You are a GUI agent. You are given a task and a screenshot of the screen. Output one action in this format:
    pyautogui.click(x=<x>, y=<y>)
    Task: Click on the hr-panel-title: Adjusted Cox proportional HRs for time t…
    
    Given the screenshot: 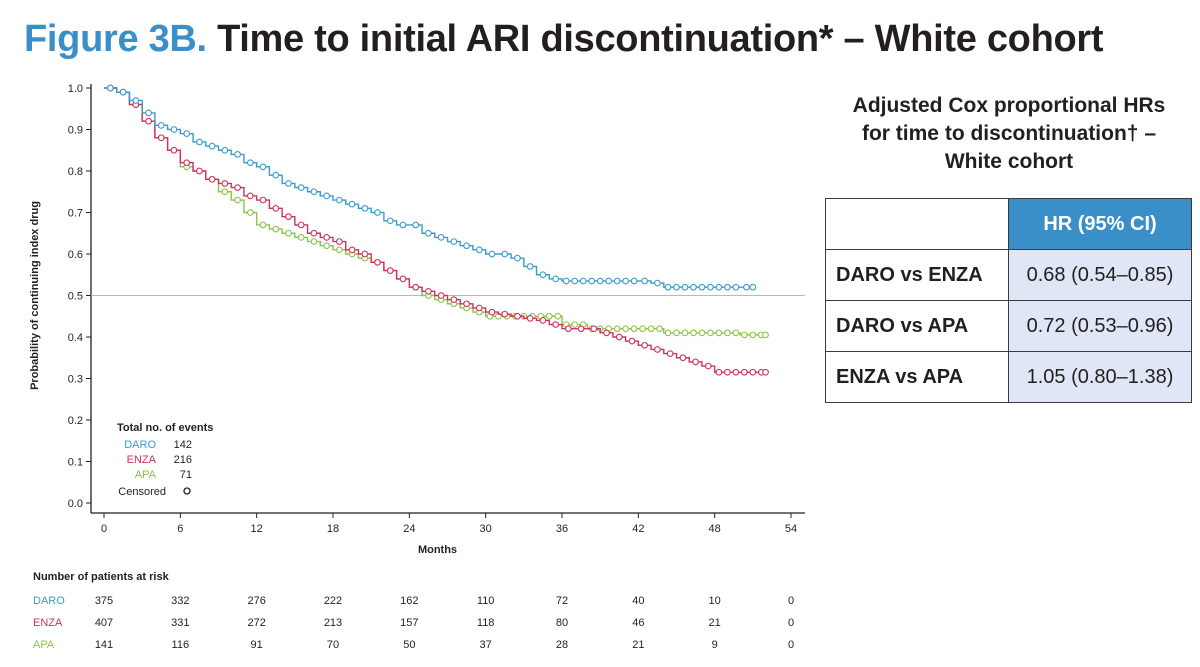 What is the action you would take?
    pyautogui.click(x=1009, y=134)
    